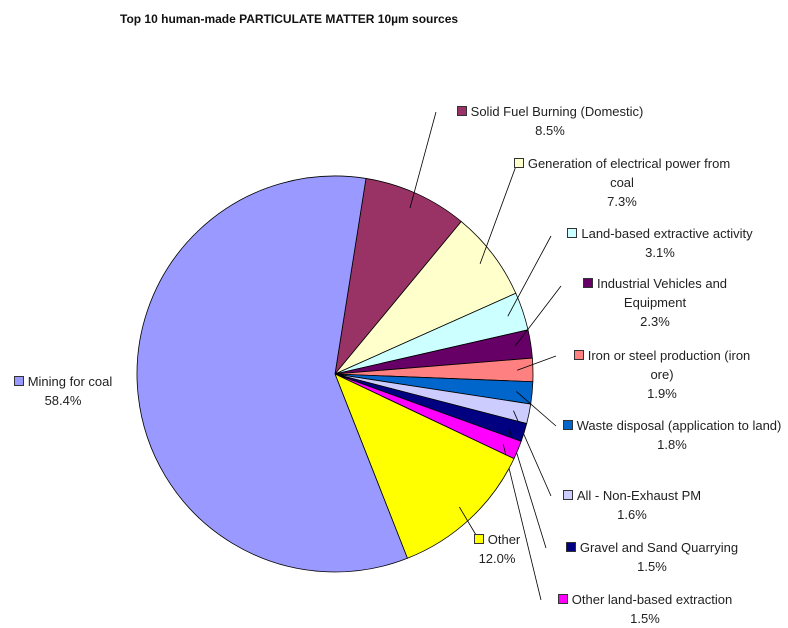  What do you see at coordinates (70, 381) in the screenshot?
I see `category-label: Mining for coal` at bounding box center [70, 381].